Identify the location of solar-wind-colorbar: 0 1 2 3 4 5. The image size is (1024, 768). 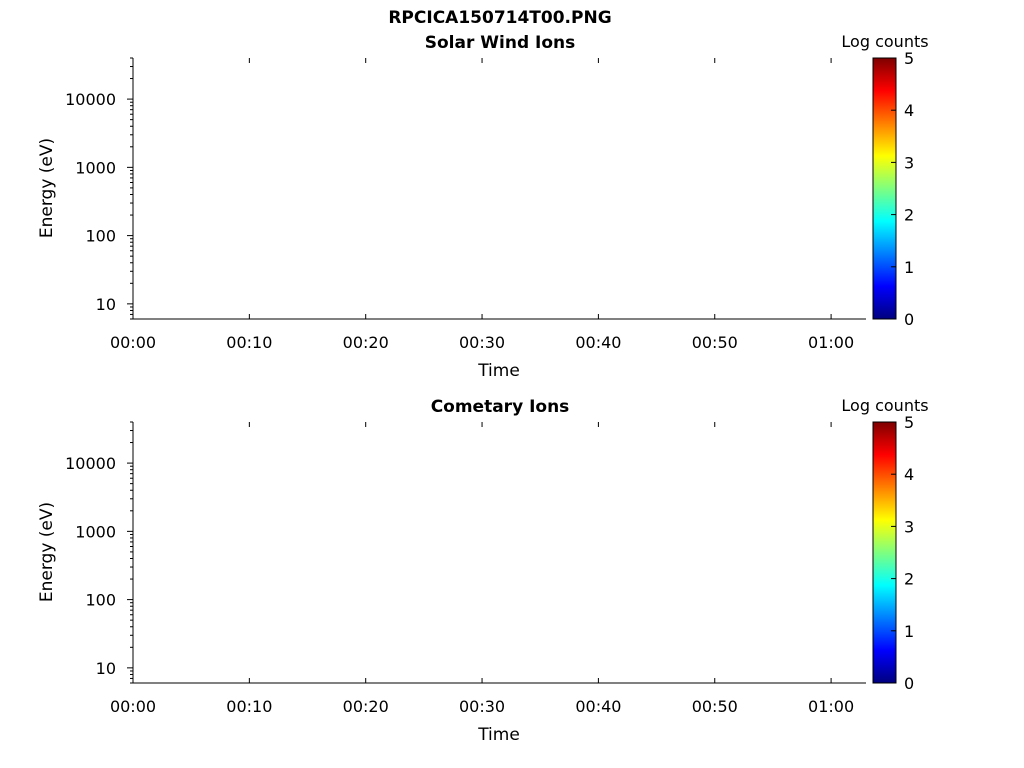
(893, 189).